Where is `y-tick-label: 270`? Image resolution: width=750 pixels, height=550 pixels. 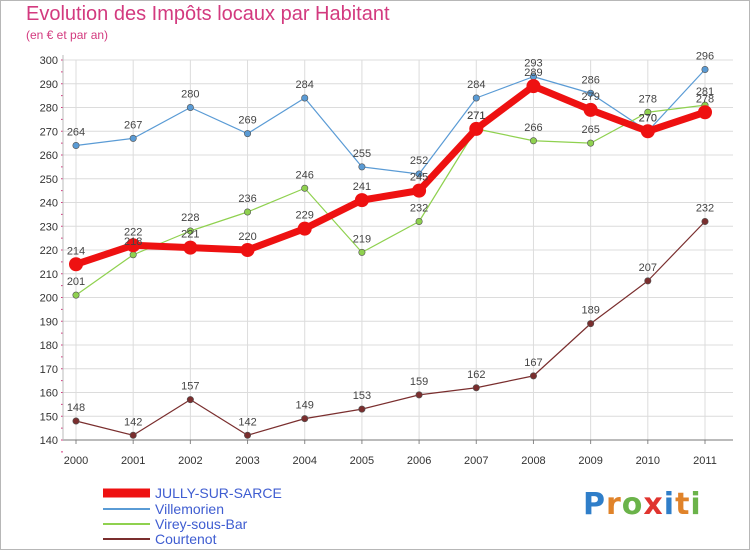
y-tick-label: 270 is located at coordinates (49, 132).